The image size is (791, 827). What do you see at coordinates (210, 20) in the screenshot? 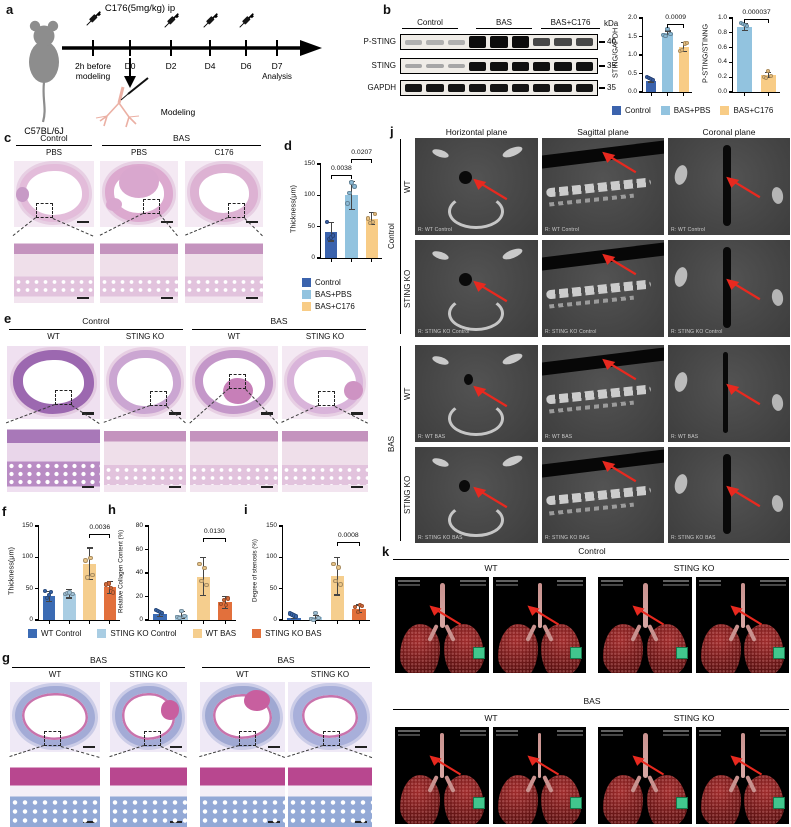
I see `syringe-icon` at bounding box center [210, 20].